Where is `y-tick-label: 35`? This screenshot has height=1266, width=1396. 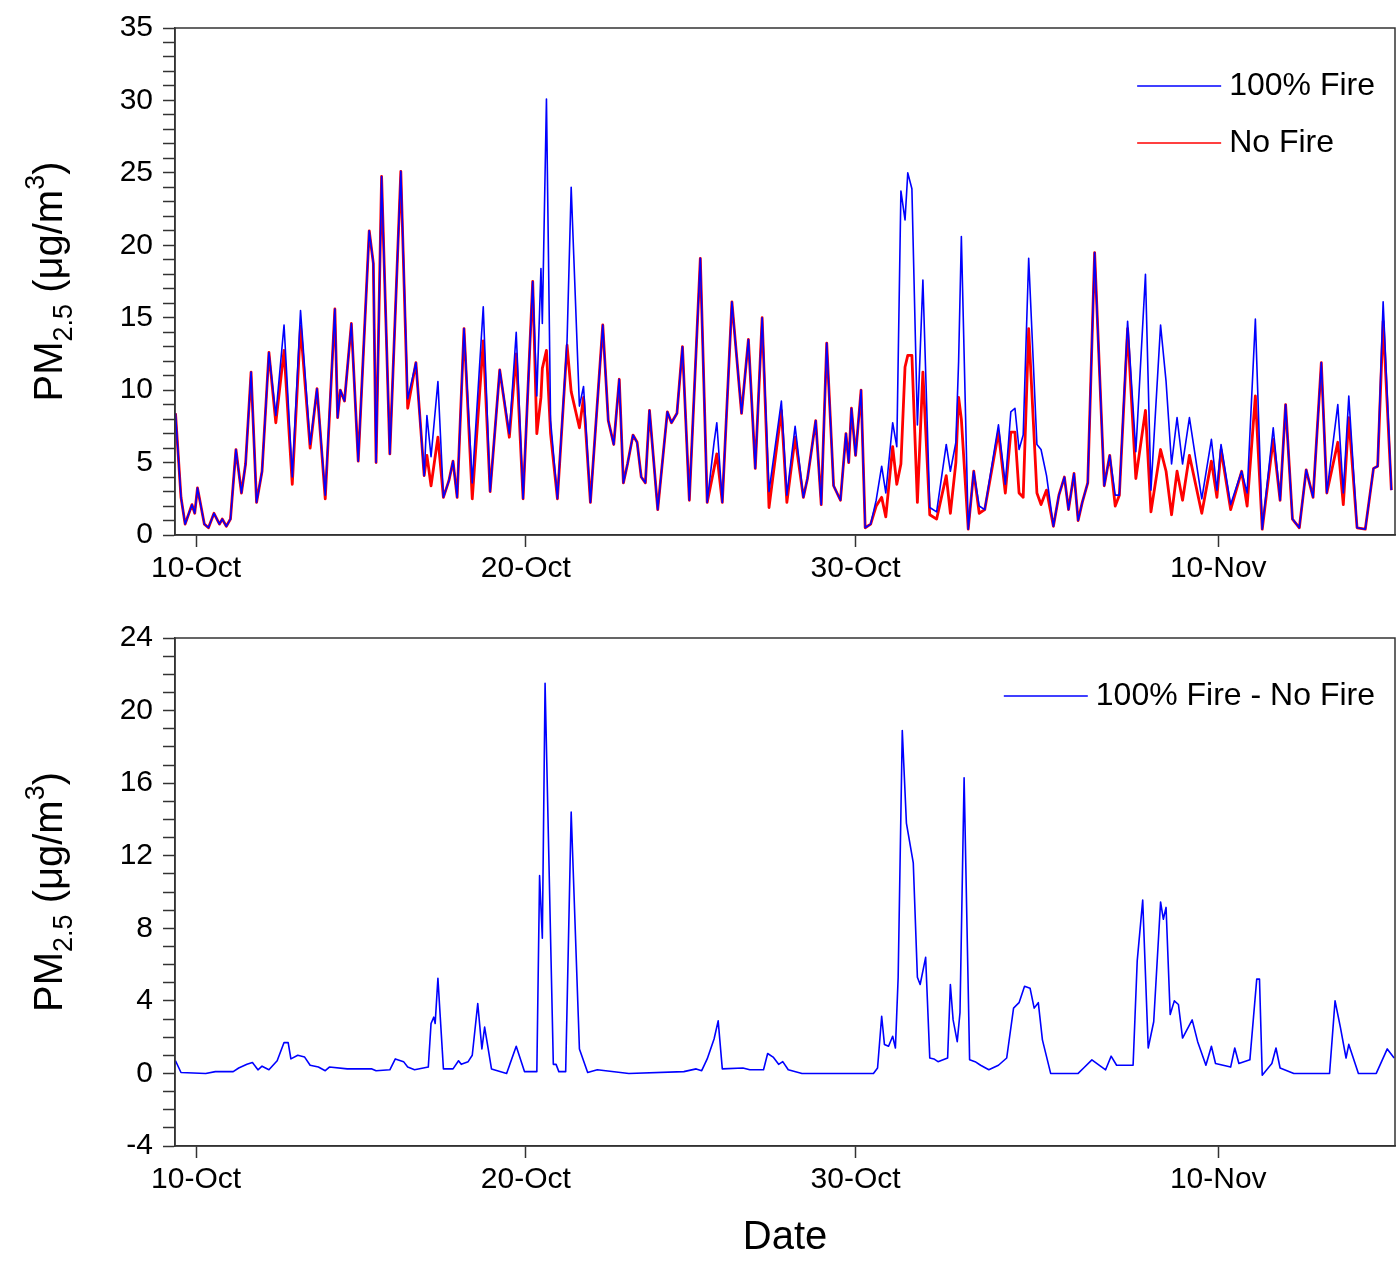
y-tick-label: 35 is located at coordinates (136, 26).